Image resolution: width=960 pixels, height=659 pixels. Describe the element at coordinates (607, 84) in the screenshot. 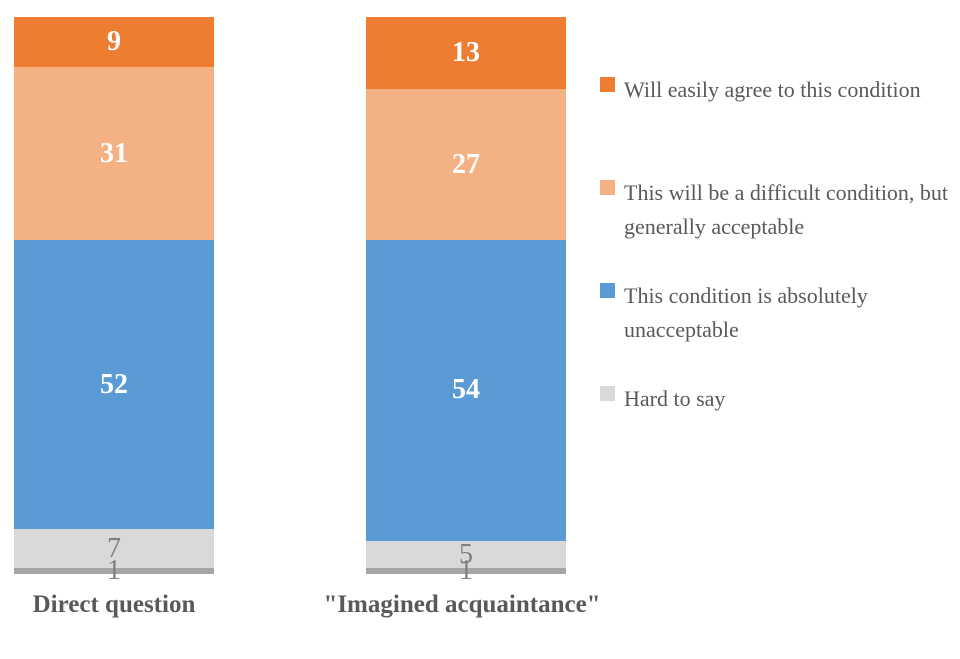

I see `legend-swatch-orange` at that location.